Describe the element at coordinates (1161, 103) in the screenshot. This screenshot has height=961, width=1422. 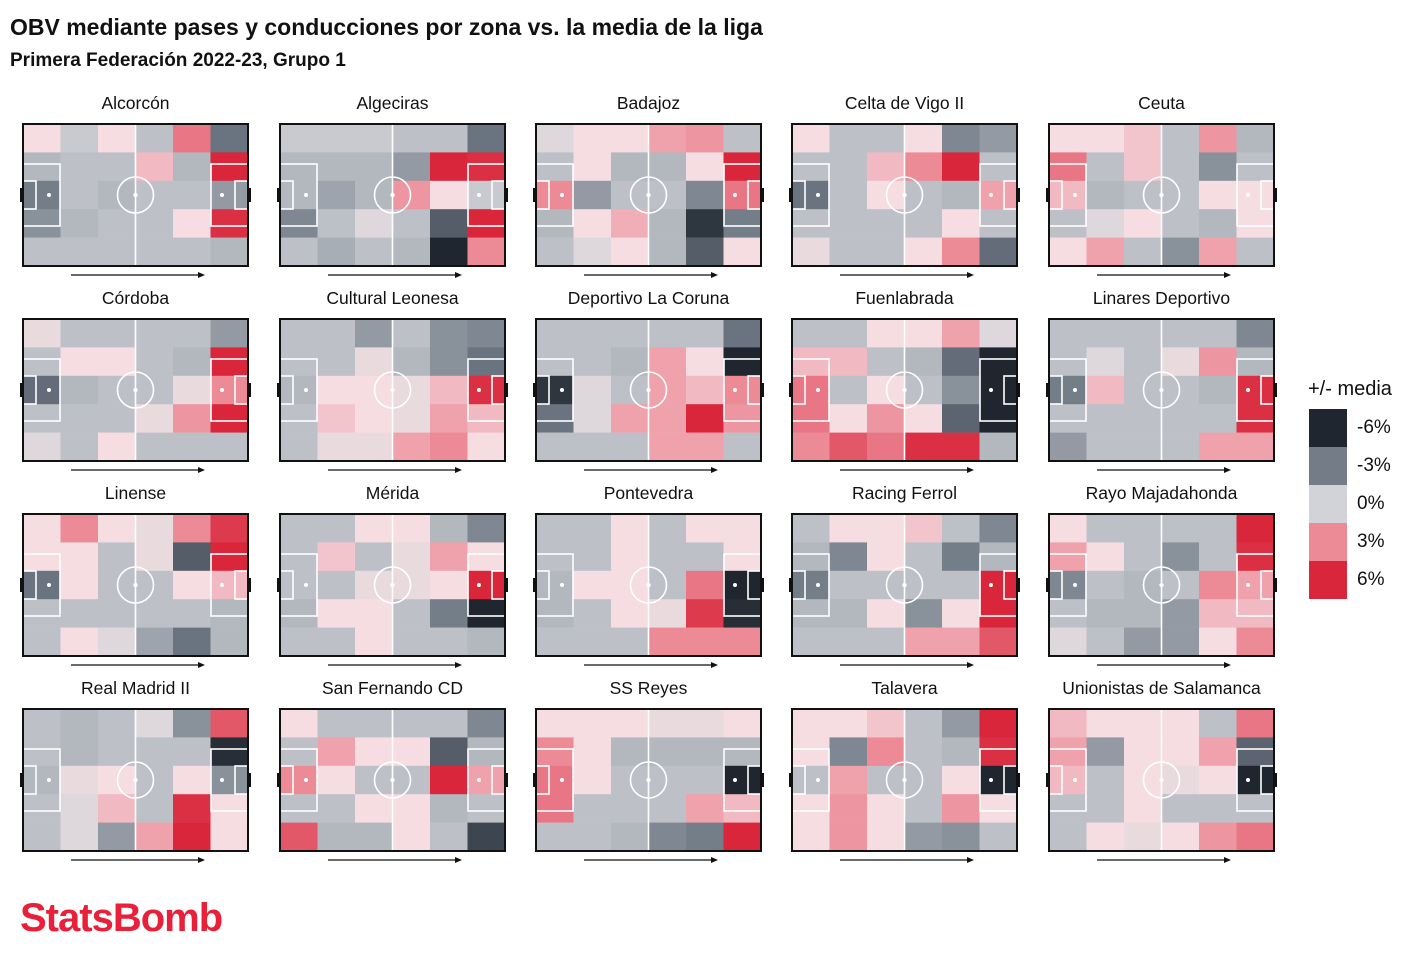
I see `team-name: Ceuta` at that location.